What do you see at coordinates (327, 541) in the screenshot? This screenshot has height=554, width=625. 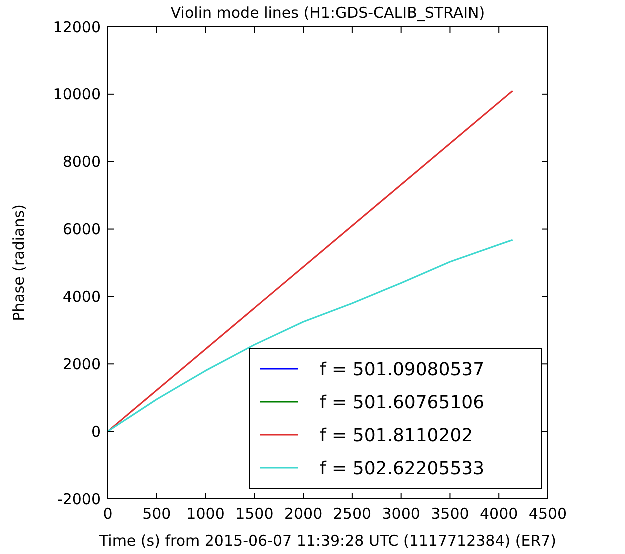 I see `x-axis-title: Time (s) from 2015-06-07 11:39:28 UTC (1117712384) (ER7)` at bounding box center [327, 541].